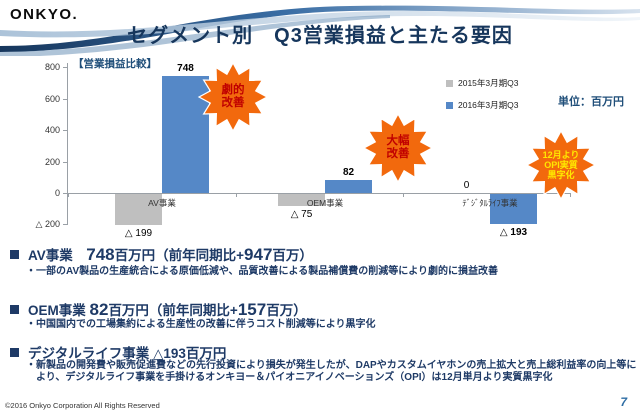 This screenshot has height=417, width=640. I want to click on bullet-heading-oem: OEM事業 82百万円（前年同期比+157百万）, so click(158, 310).